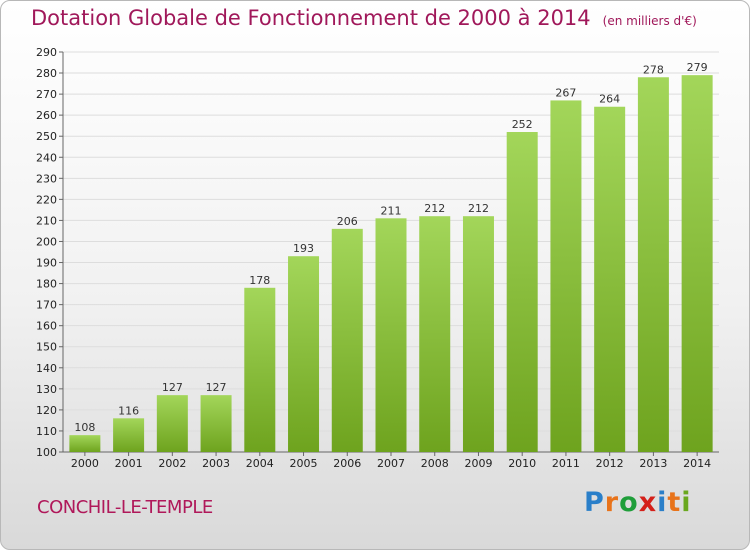 Image resolution: width=750 pixels, height=550 pixels. I want to click on y-tick-label: 200, so click(46, 241).